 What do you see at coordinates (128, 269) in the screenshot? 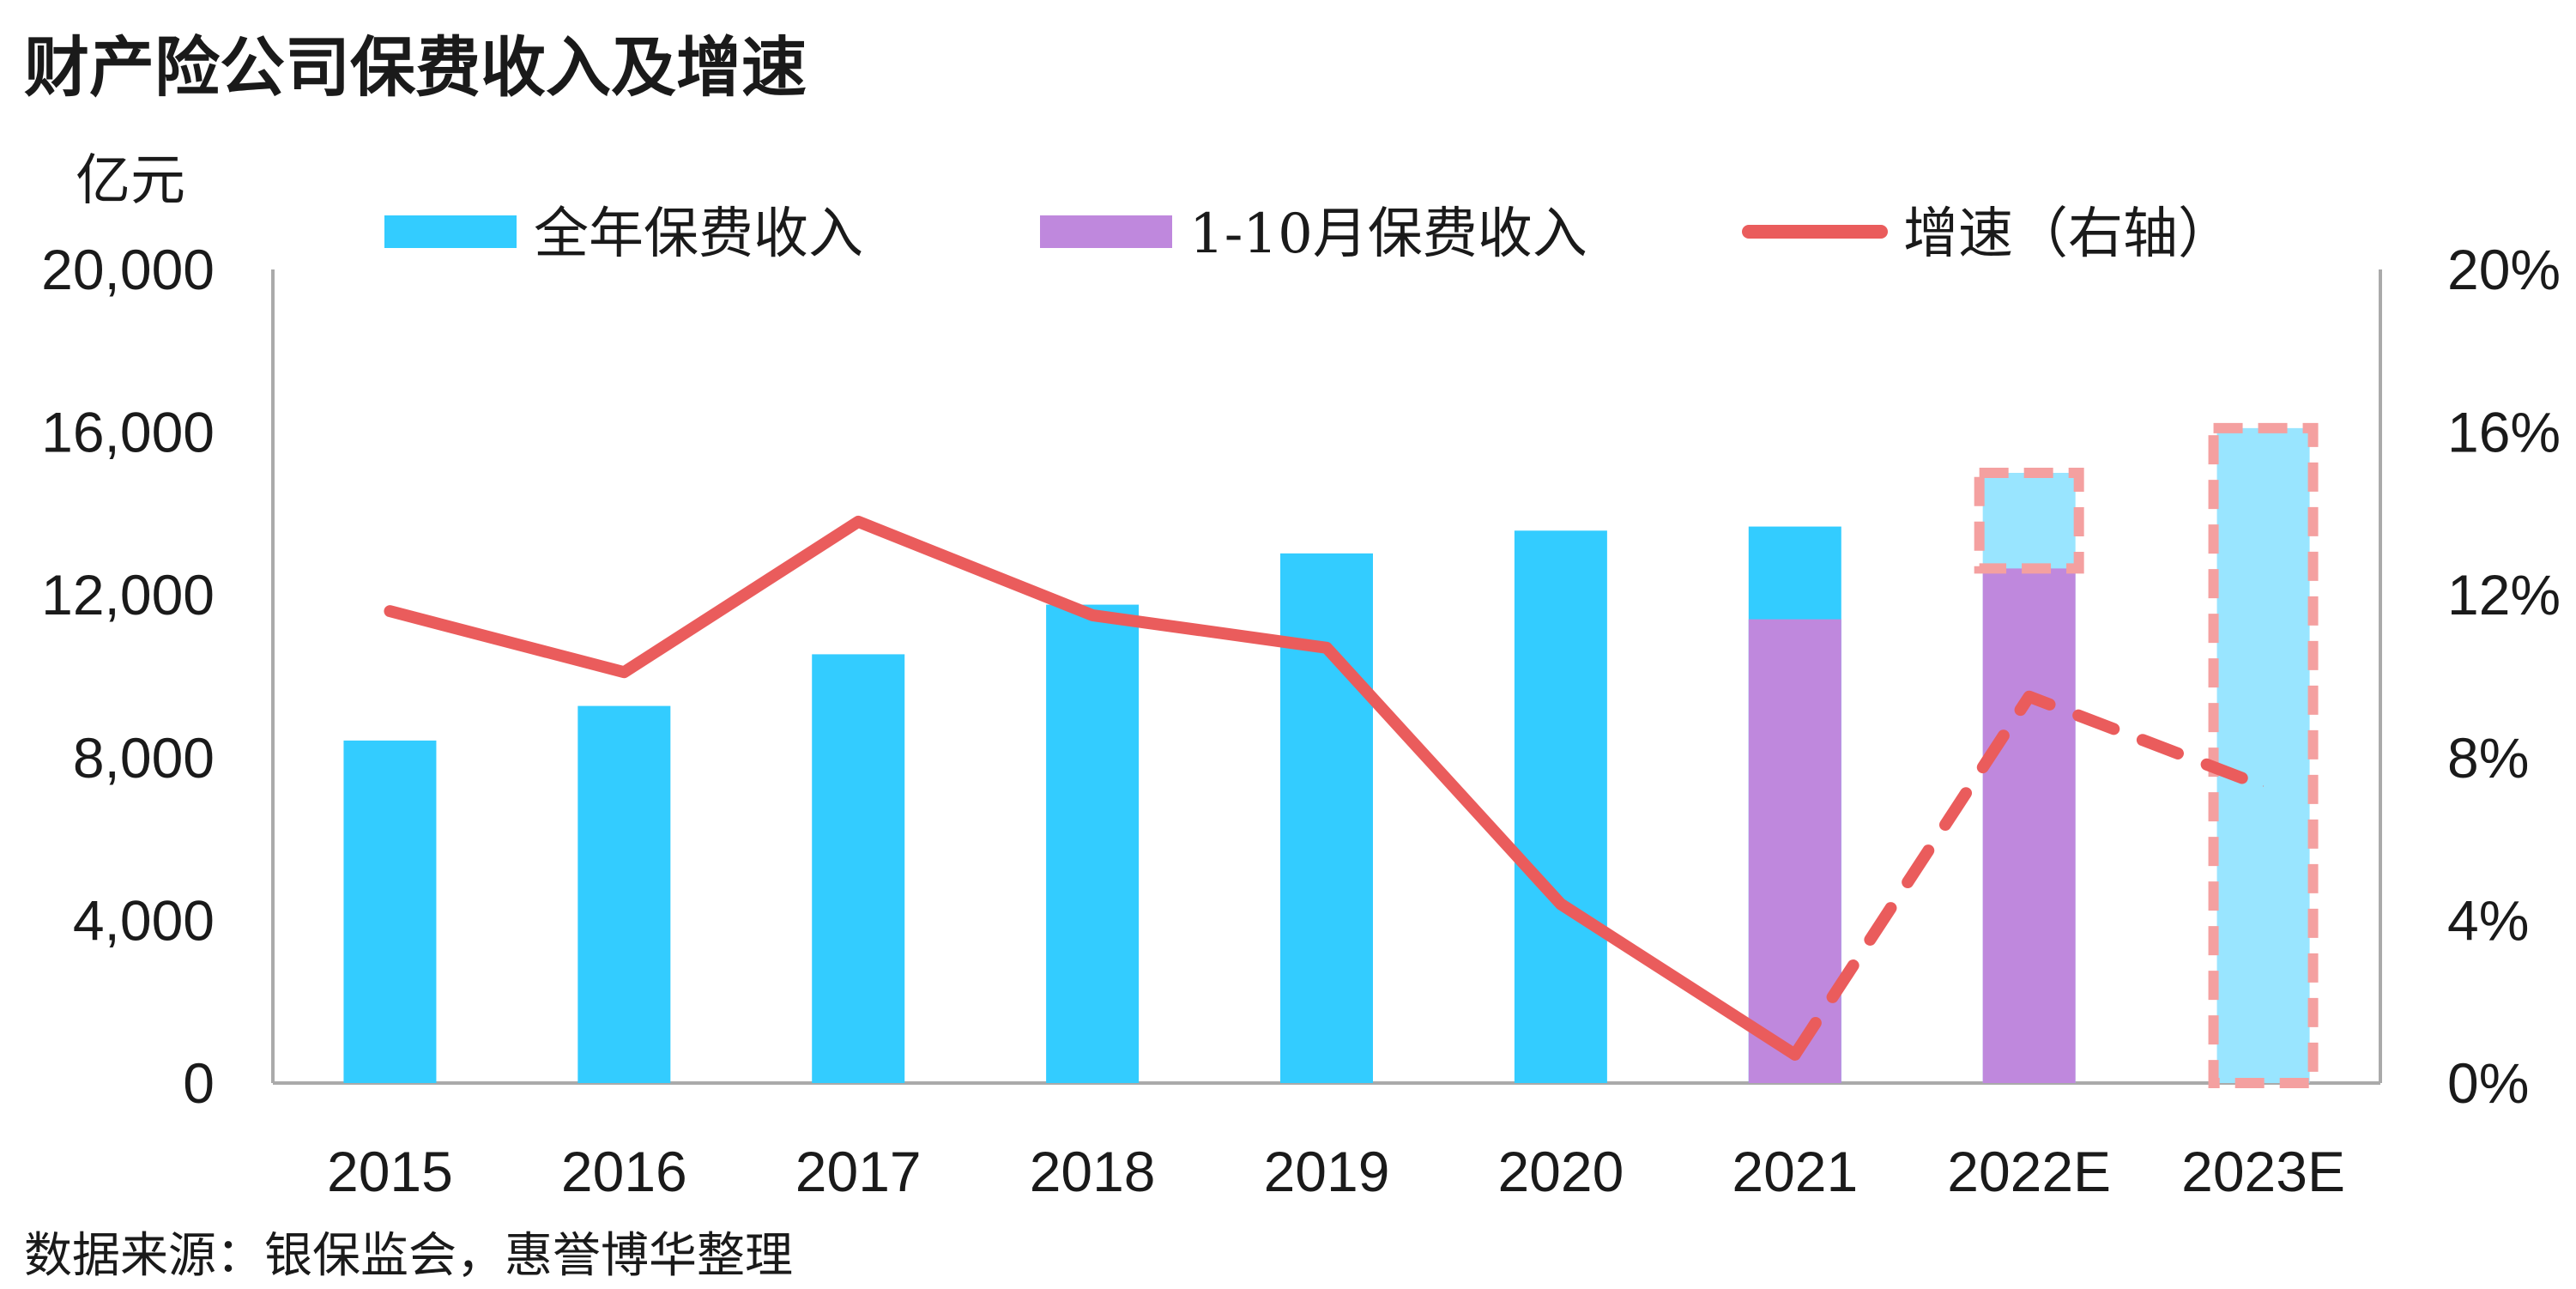
I see `y-tick-label: 20,000` at bounding box center [128, 269].